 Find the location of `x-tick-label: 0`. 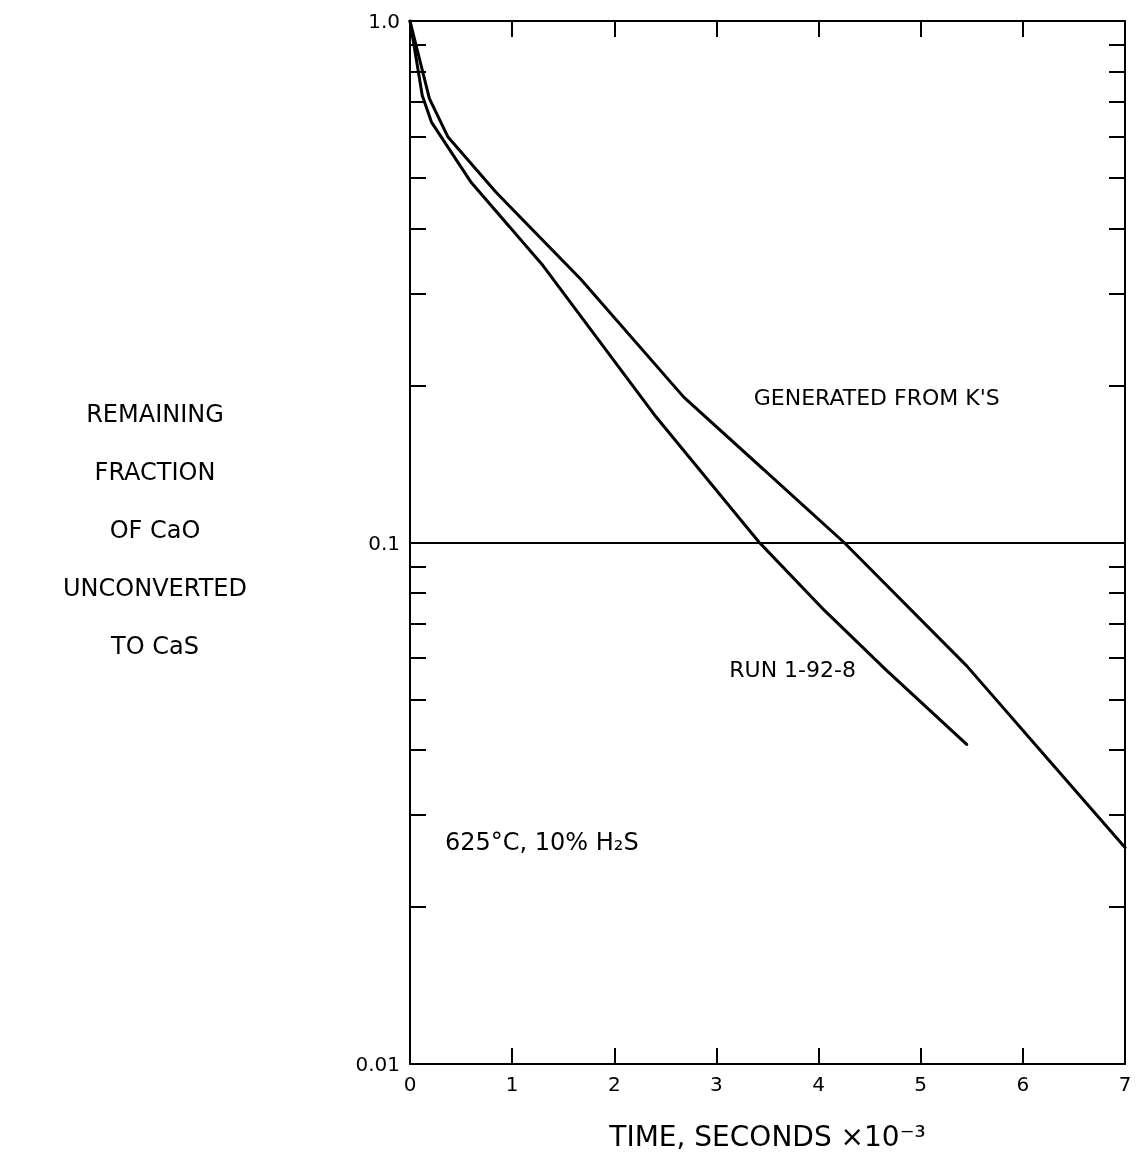

x-tick-label: 0 is located at coordinates (410, 1084).